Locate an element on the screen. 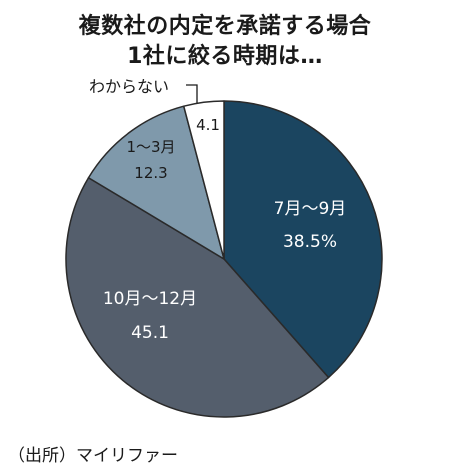 The height and width of the screenshot is (476, 450). slice-value-3: 12.3 is located at coordinates (150, 173).